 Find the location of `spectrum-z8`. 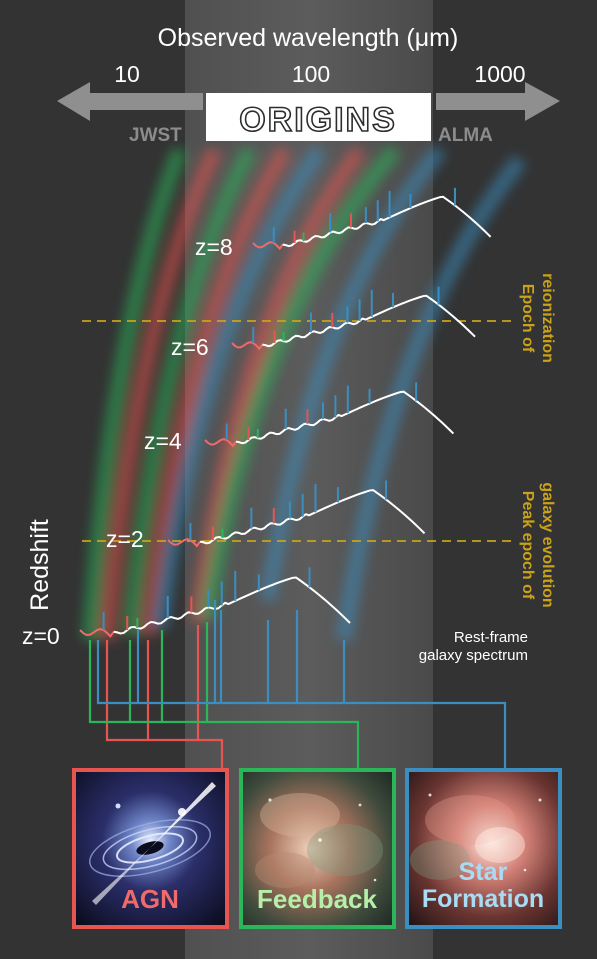

spectrum-z8 is located at coordinates (372, 219).